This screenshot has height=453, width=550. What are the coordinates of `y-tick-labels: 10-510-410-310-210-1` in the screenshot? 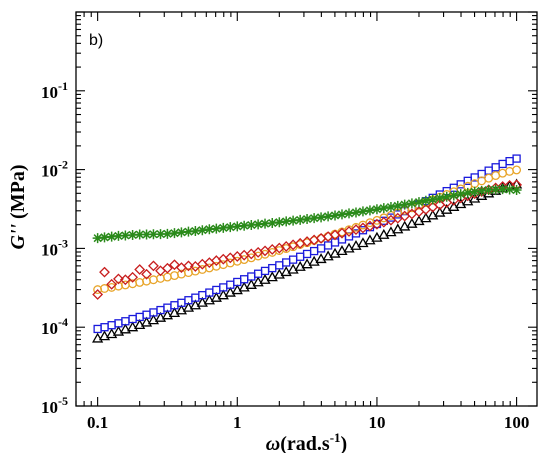 It's located at (54, 248).